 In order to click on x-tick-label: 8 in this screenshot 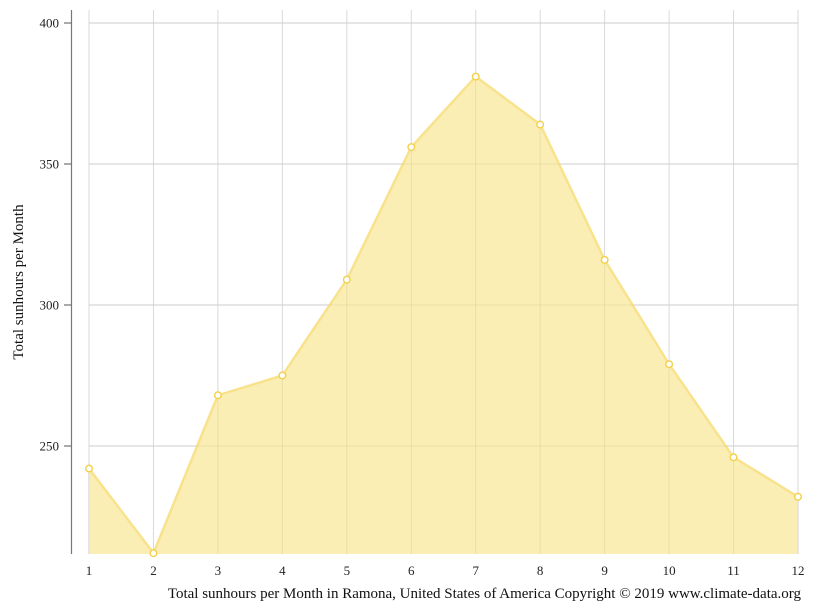, I will do `click(540, 570)`.